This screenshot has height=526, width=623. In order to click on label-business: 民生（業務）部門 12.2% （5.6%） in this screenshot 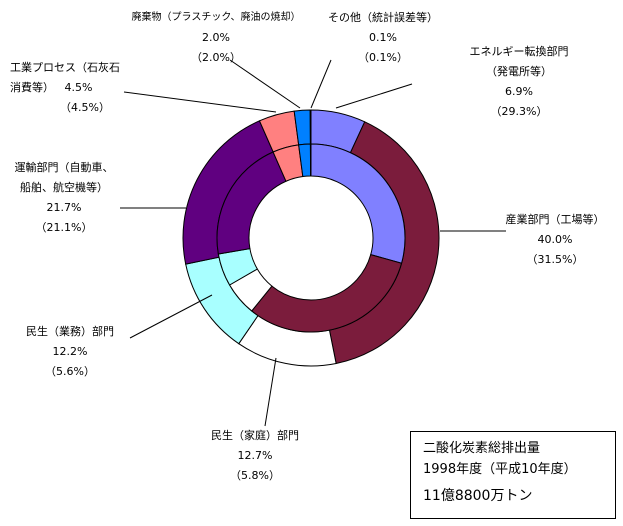, I will do `click(70, 352)`.